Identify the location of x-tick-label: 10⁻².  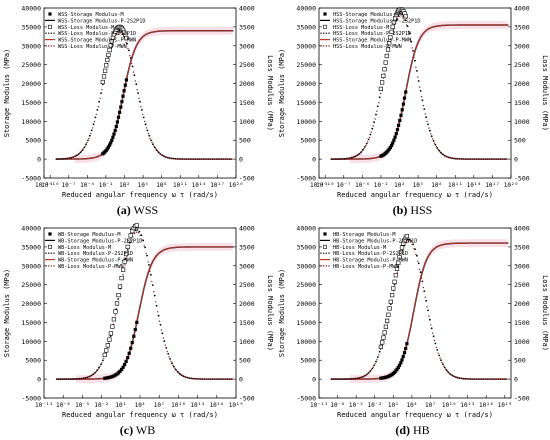
(375, 405).